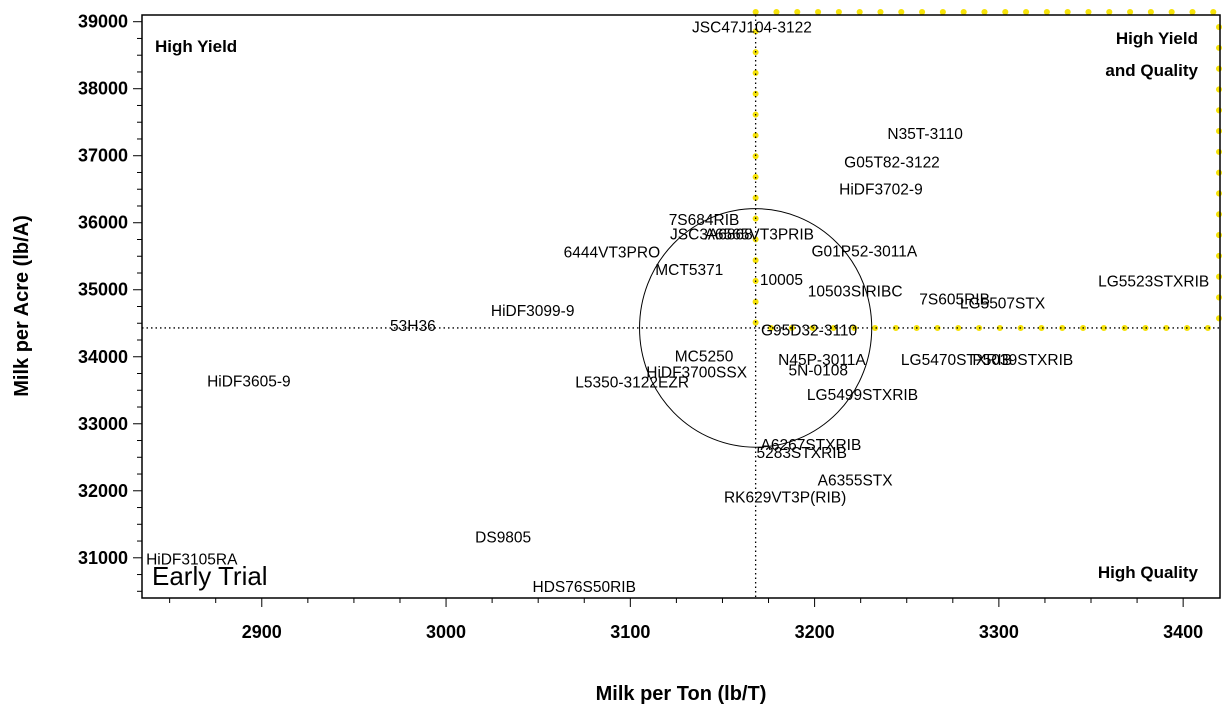 Image resolution: width=1222 pixels, height=713 pixels. I want to click on data-point-label: 5283STXRIB, so click(801, 453).